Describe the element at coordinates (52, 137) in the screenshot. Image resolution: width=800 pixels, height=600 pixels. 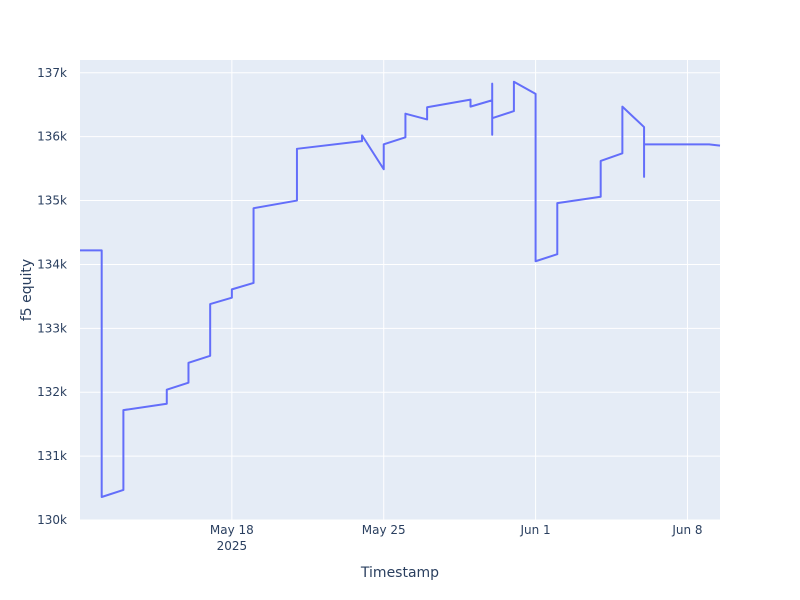
I see `y-tick-label: 136k` at that location.